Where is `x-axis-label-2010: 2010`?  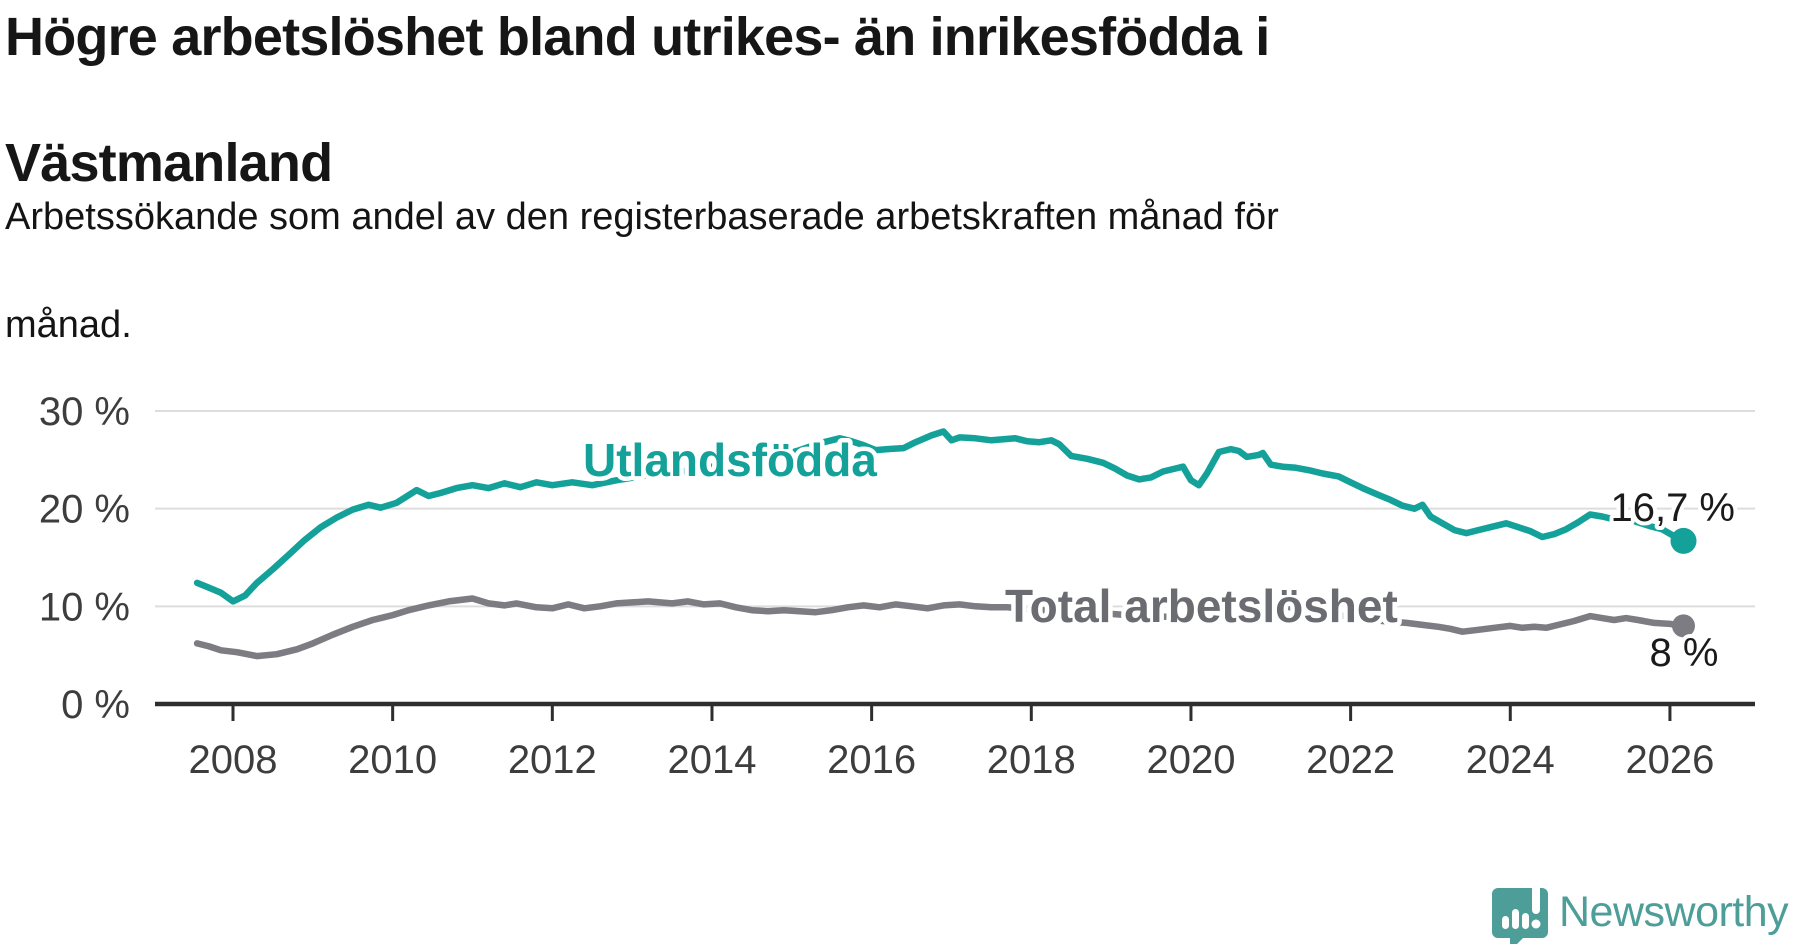
x-axis-label-2010: 2010 is located at coordinates (392, 760).